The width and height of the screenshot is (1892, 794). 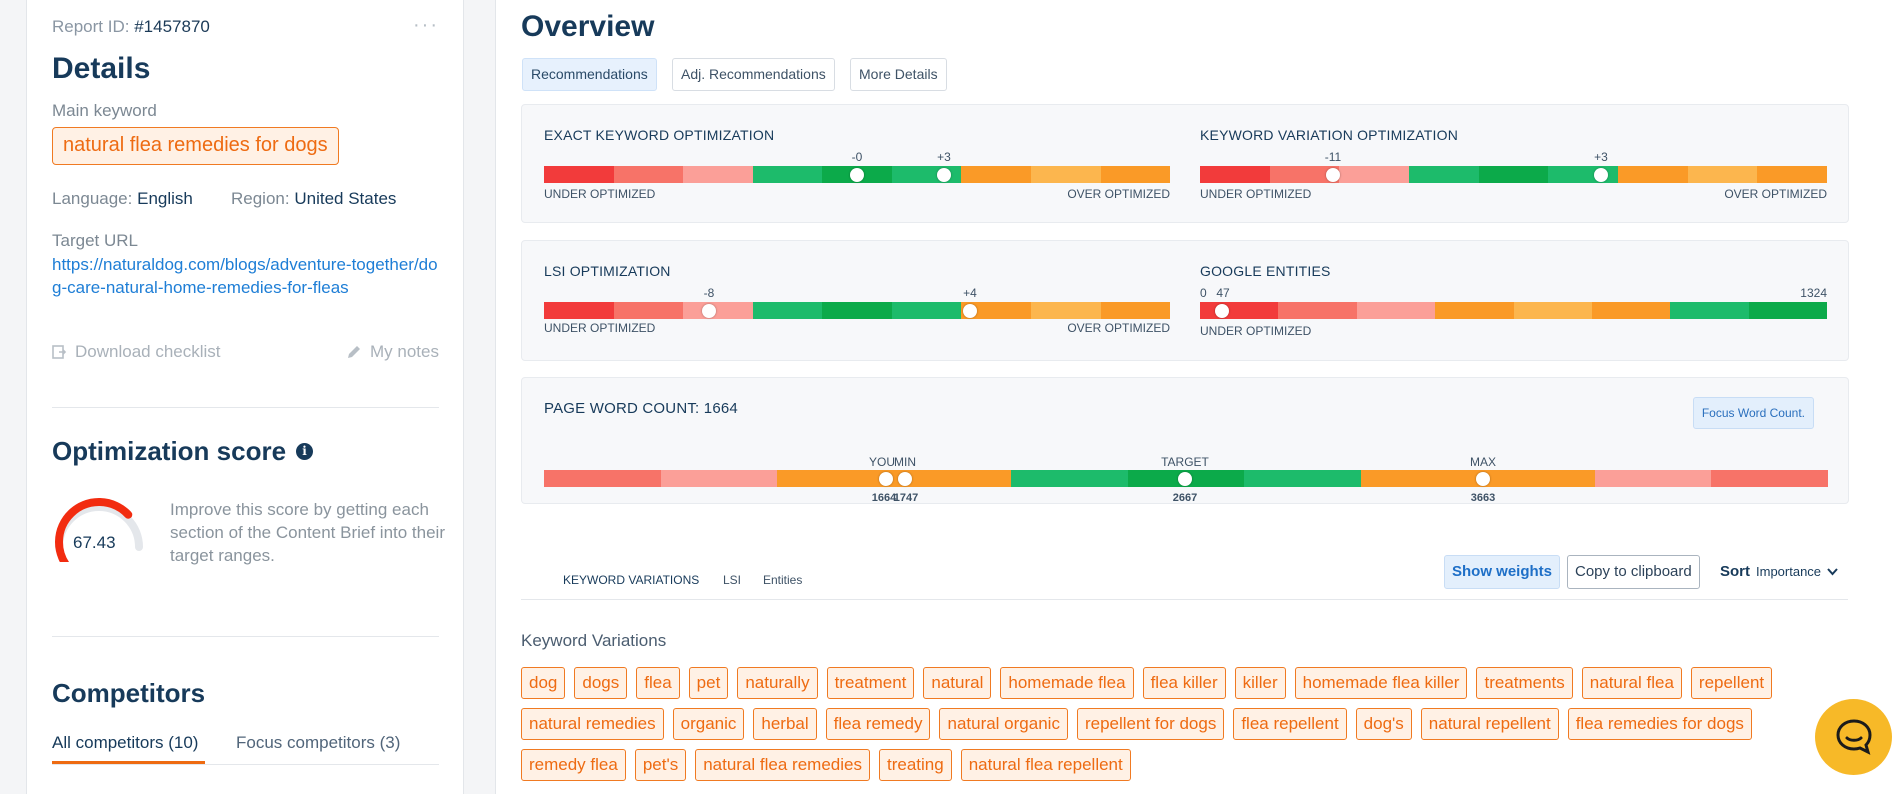 I want to click on target-label: TARGET, so click(x=1185, y=462).